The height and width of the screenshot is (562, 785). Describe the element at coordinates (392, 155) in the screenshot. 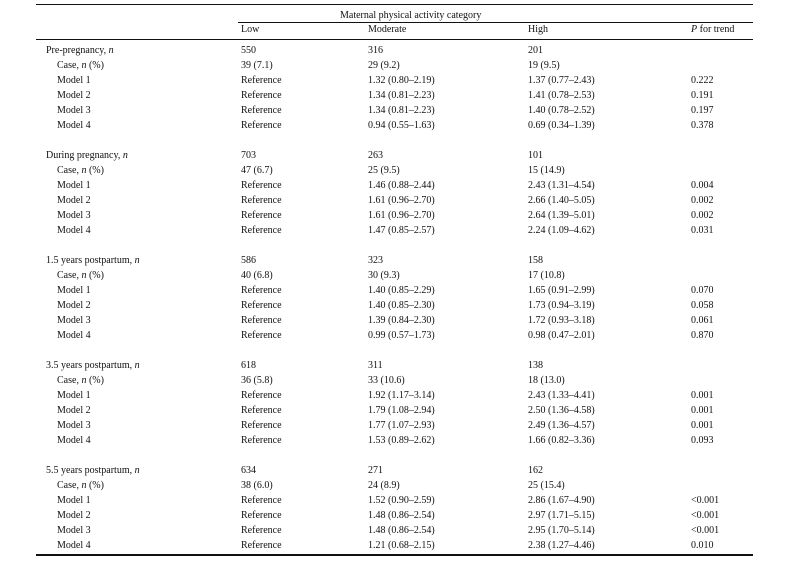

I see `table-row: During pregnancy, n 703 263 101` at that location.